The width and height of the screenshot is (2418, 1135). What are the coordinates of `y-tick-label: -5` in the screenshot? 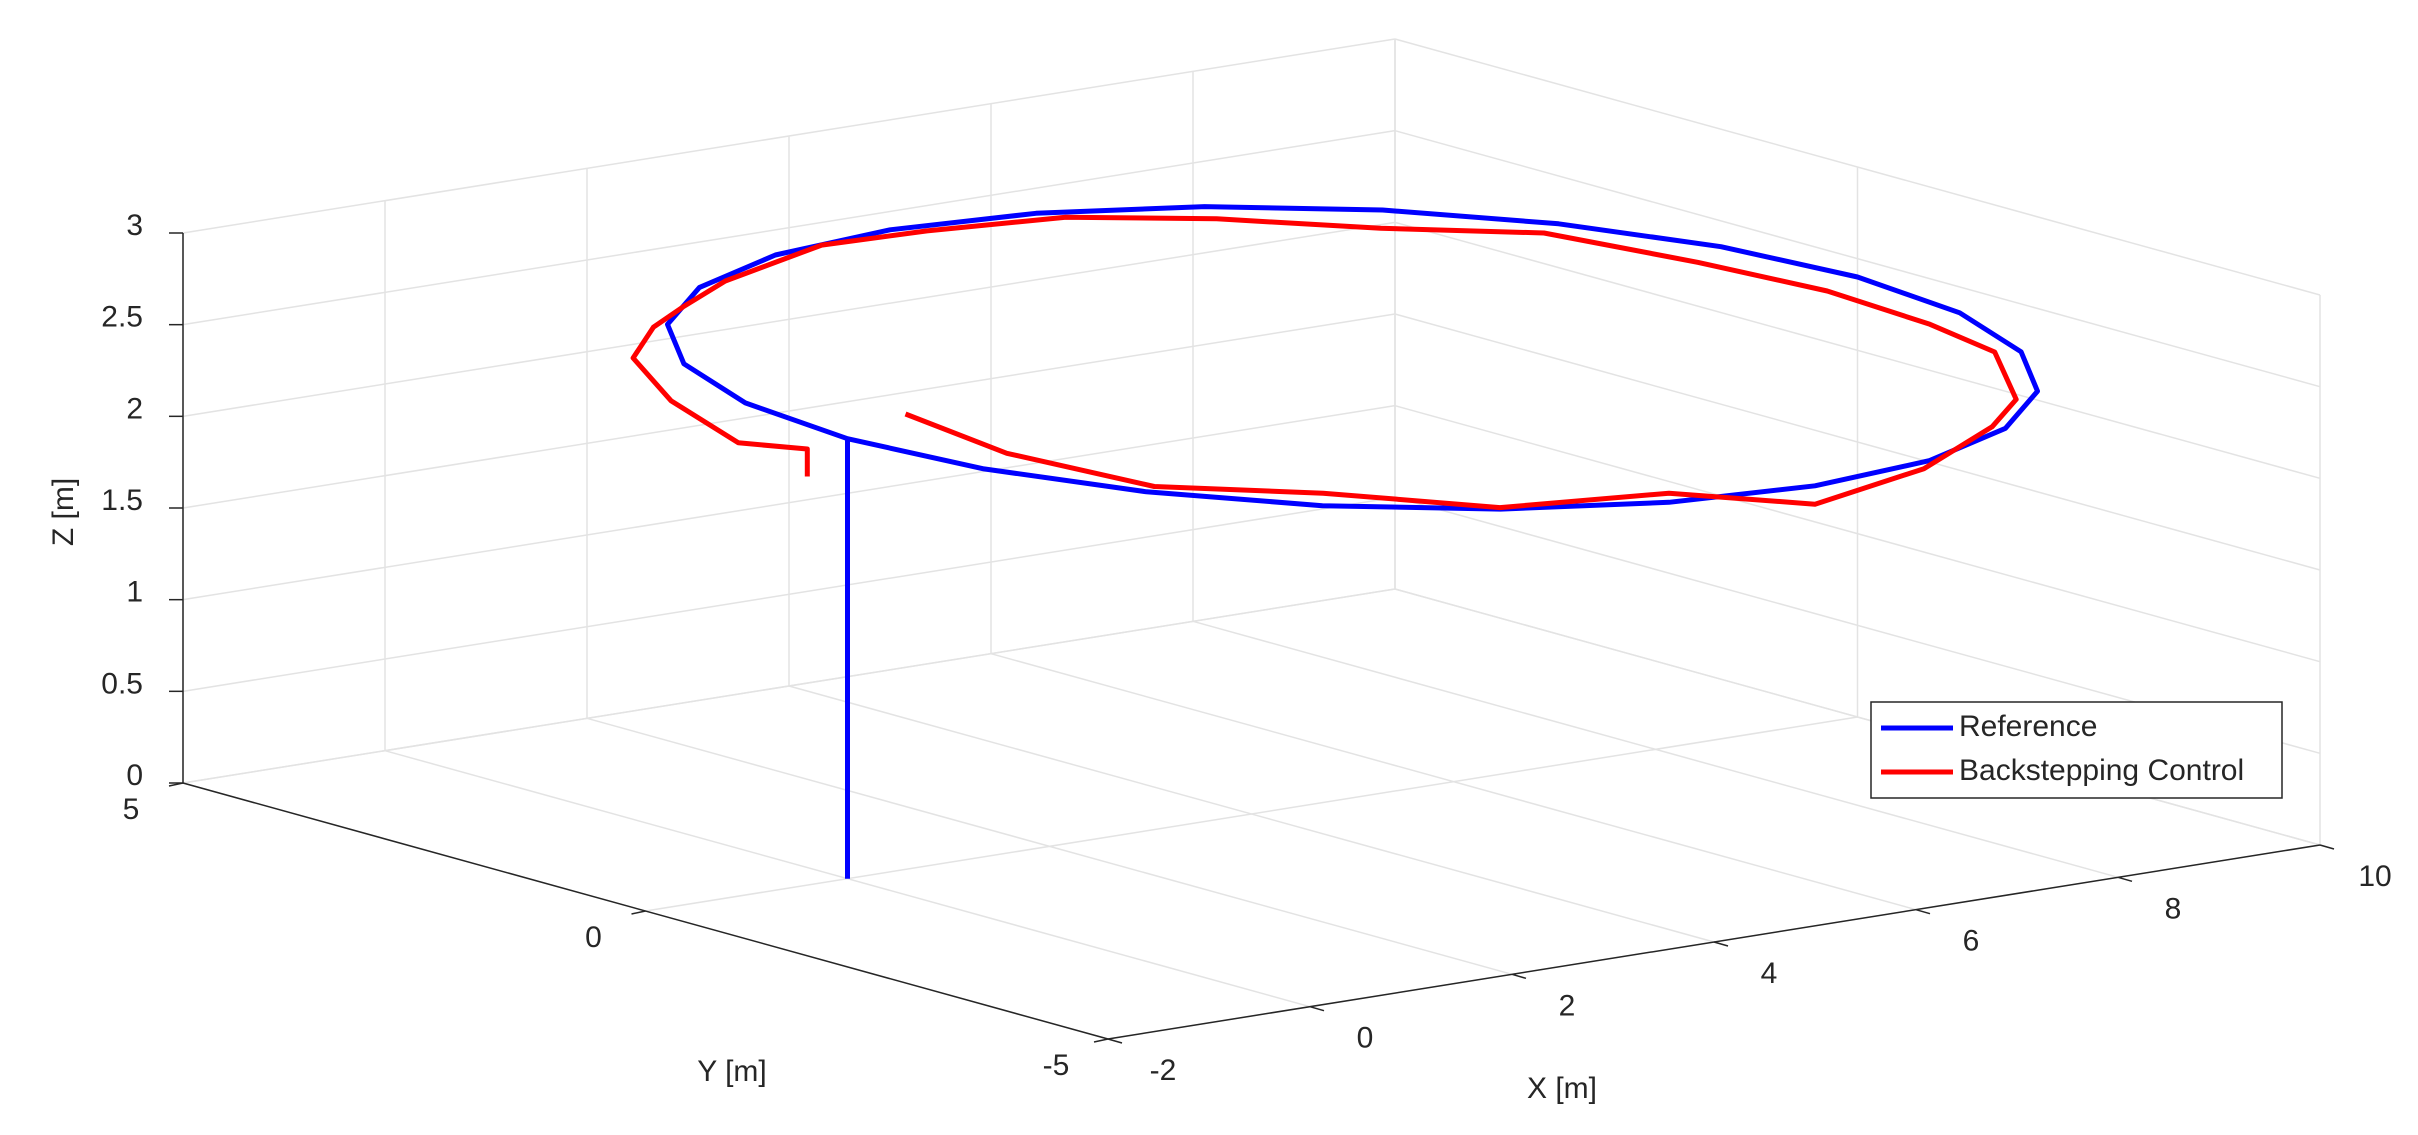 It's located at (1056, 1065).